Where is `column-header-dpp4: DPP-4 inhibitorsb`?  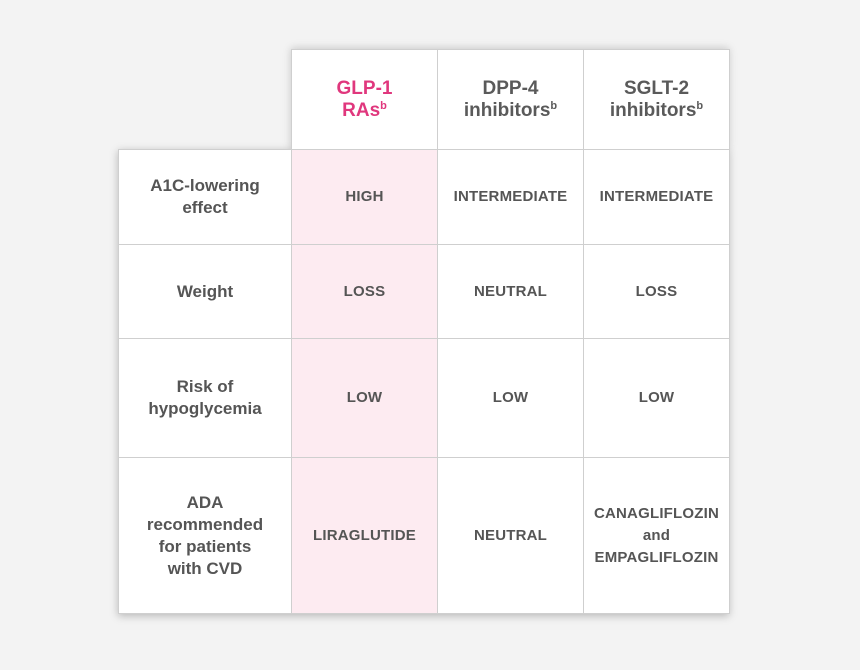 column-header-dpp4: DPP-4 inhibitorsb is located at coordinates (510, 99).